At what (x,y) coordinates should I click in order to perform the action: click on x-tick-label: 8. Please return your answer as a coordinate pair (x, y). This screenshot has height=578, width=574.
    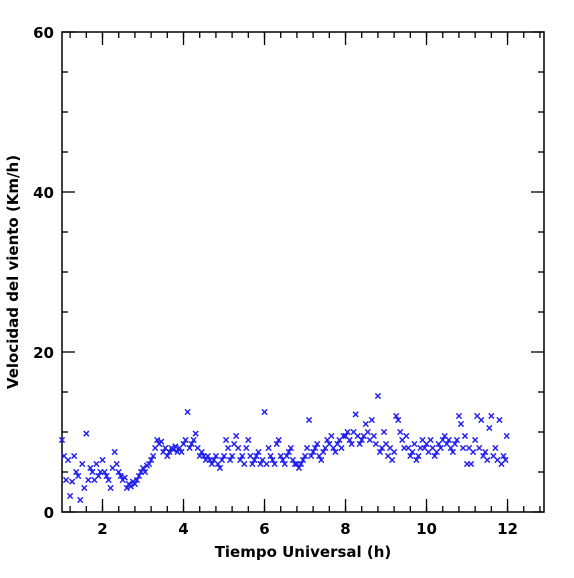
    Looking at the image, I should click on (345, 529).